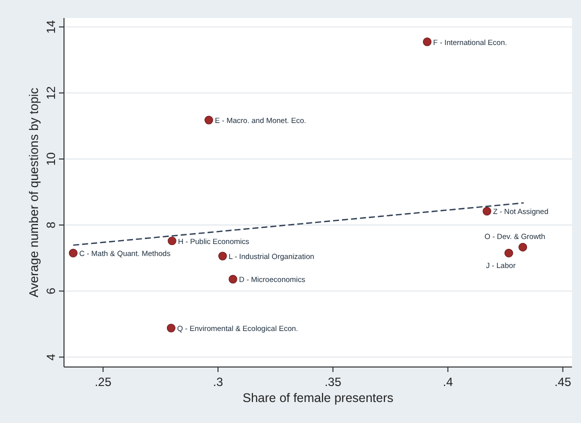 The width and height of the screenshot is (581, 423). Describe the element at coordinates (103, 382) in the screenshot. I see `x-tick-label: .25` at that location.